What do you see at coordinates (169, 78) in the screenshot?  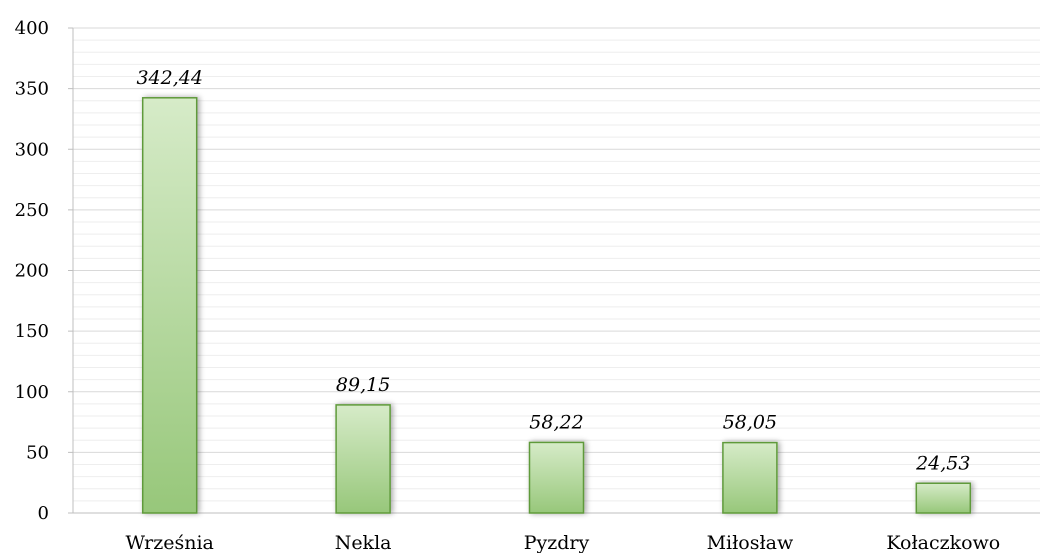 I see `data-label: 342,44` at bounding box center [169, 78].